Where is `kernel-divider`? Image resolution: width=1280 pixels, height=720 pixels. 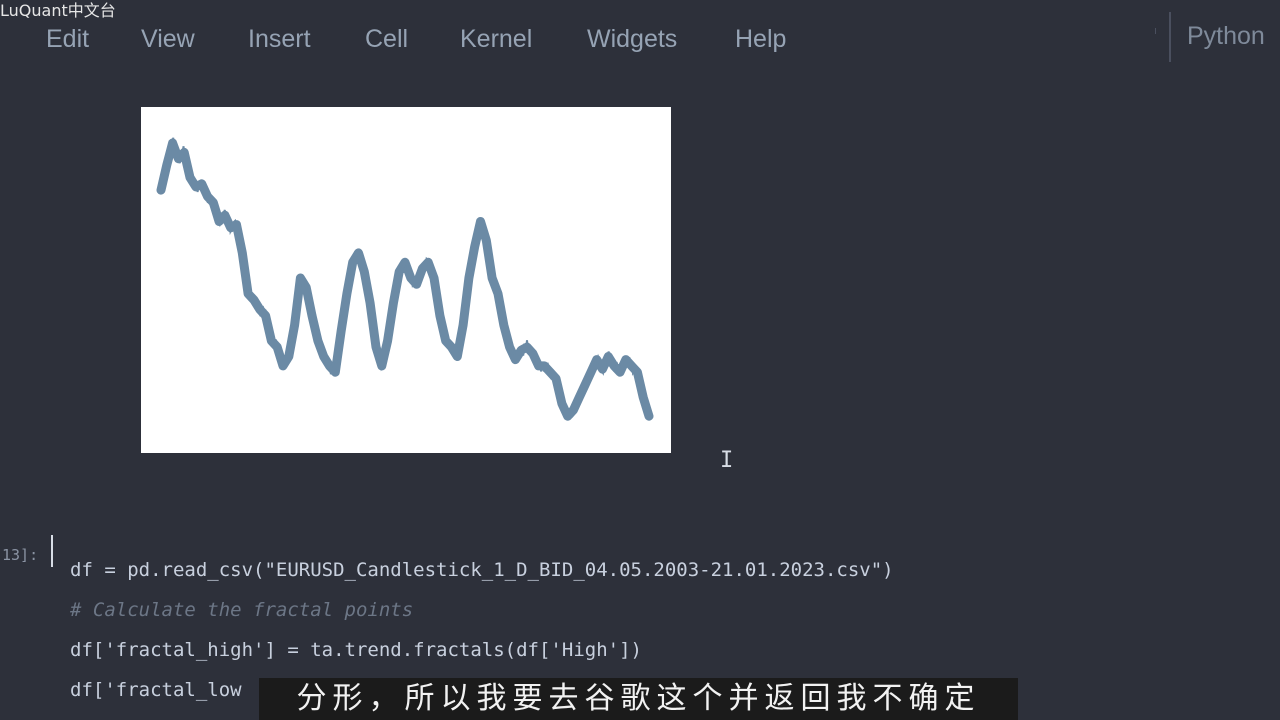
kernel-divider is located at coordinates (1170, 37).